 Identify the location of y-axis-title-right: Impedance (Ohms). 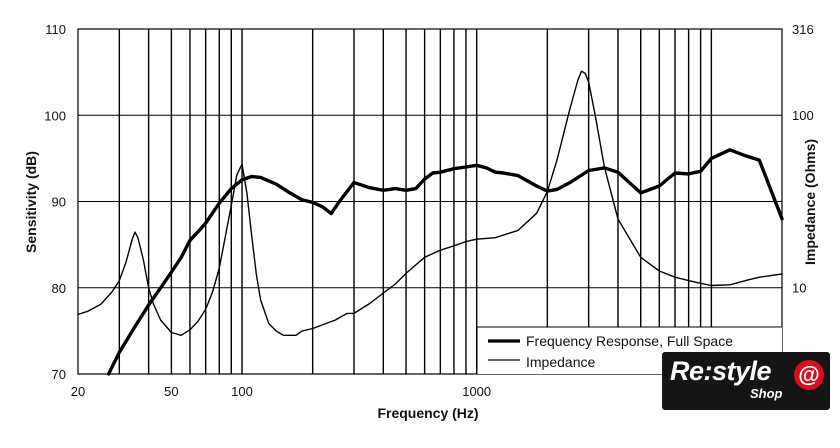
(810, 202).